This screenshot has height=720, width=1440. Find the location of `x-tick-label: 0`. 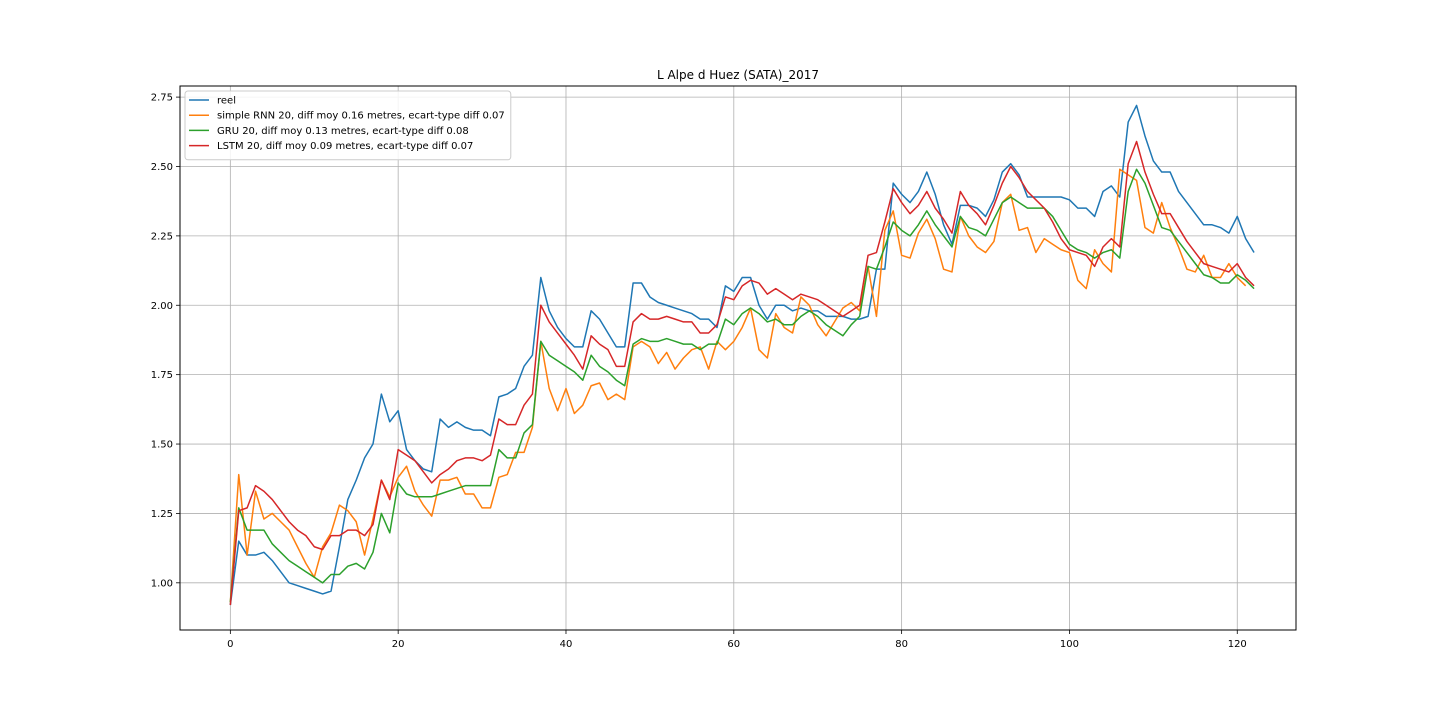

x-tick-label: 0 is located at coordinates (230, 644).